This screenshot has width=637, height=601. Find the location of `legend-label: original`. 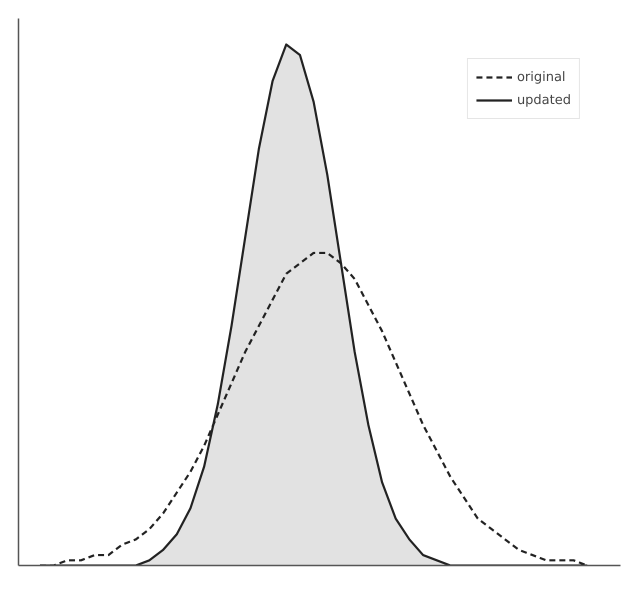

legend-label: original is located at coordinates (541, 77).